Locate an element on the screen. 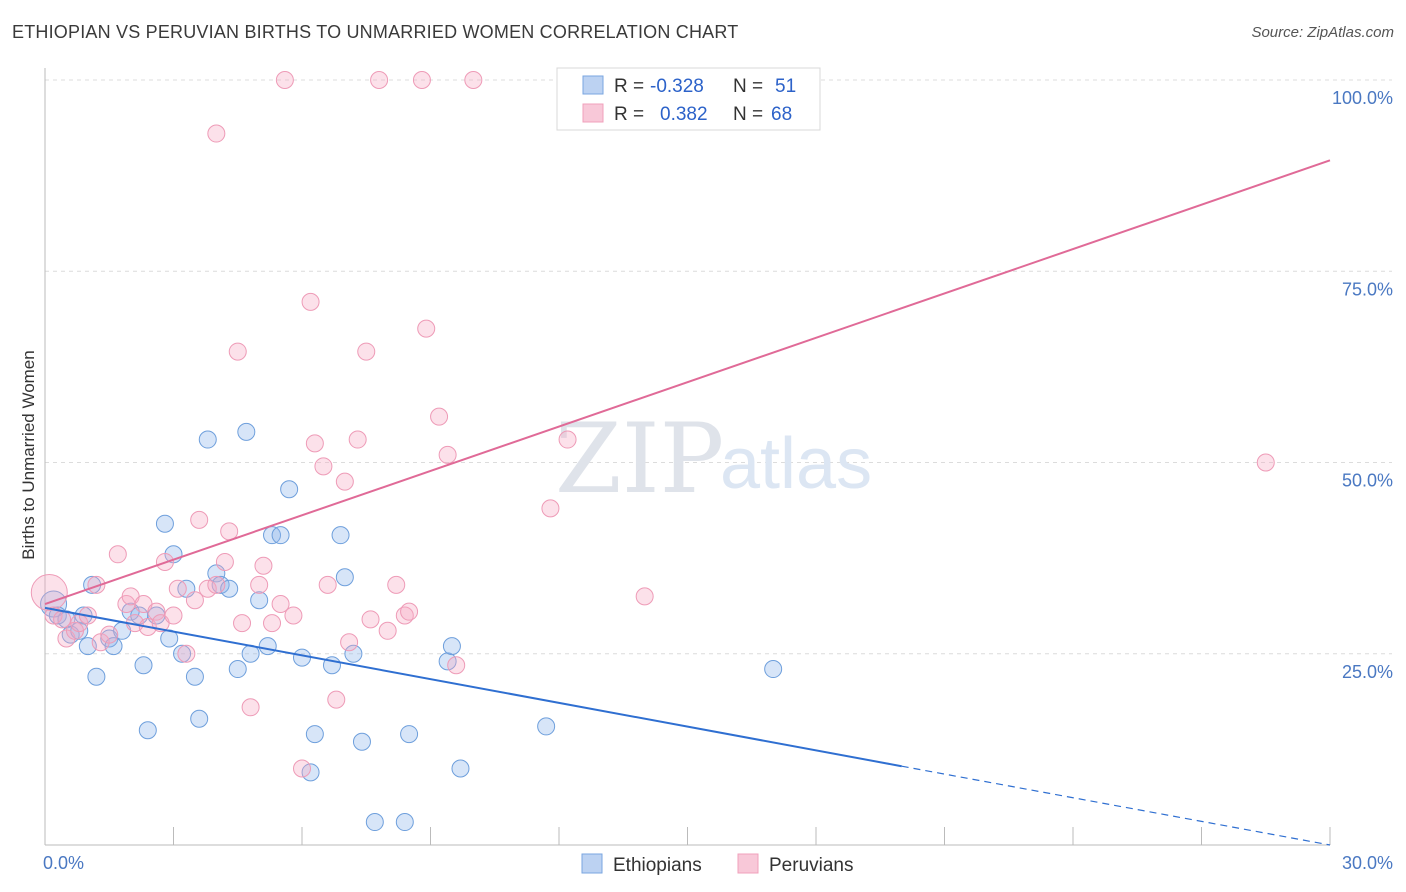 This screenshot has height=892, width=1406. trend-line-ethiopians-extrapolated is located at coordinates (1116, 805).